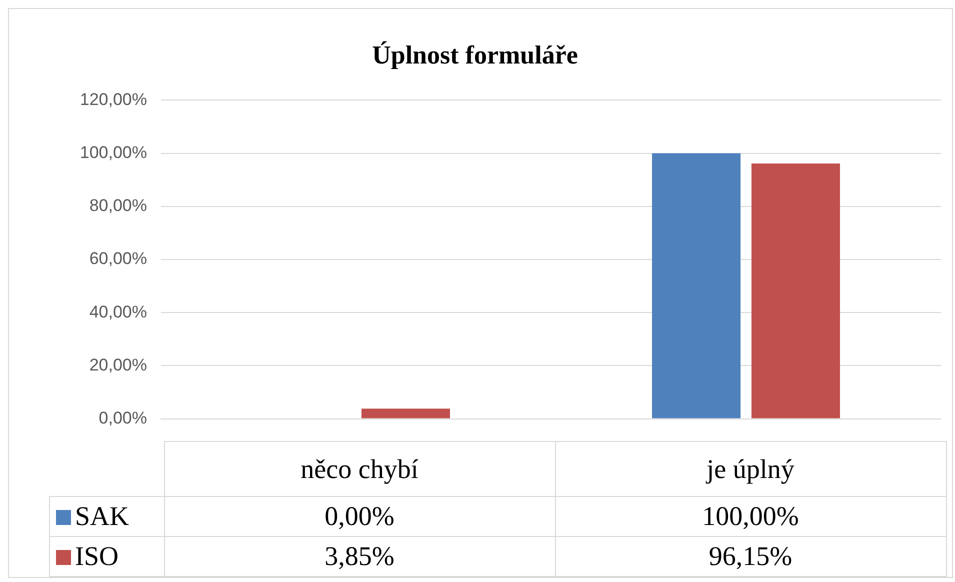  What do you see at coordinates (118, 312) in the screenshot?
I see `y-tick-label: 40,00%` at bounding box center [118, 312].